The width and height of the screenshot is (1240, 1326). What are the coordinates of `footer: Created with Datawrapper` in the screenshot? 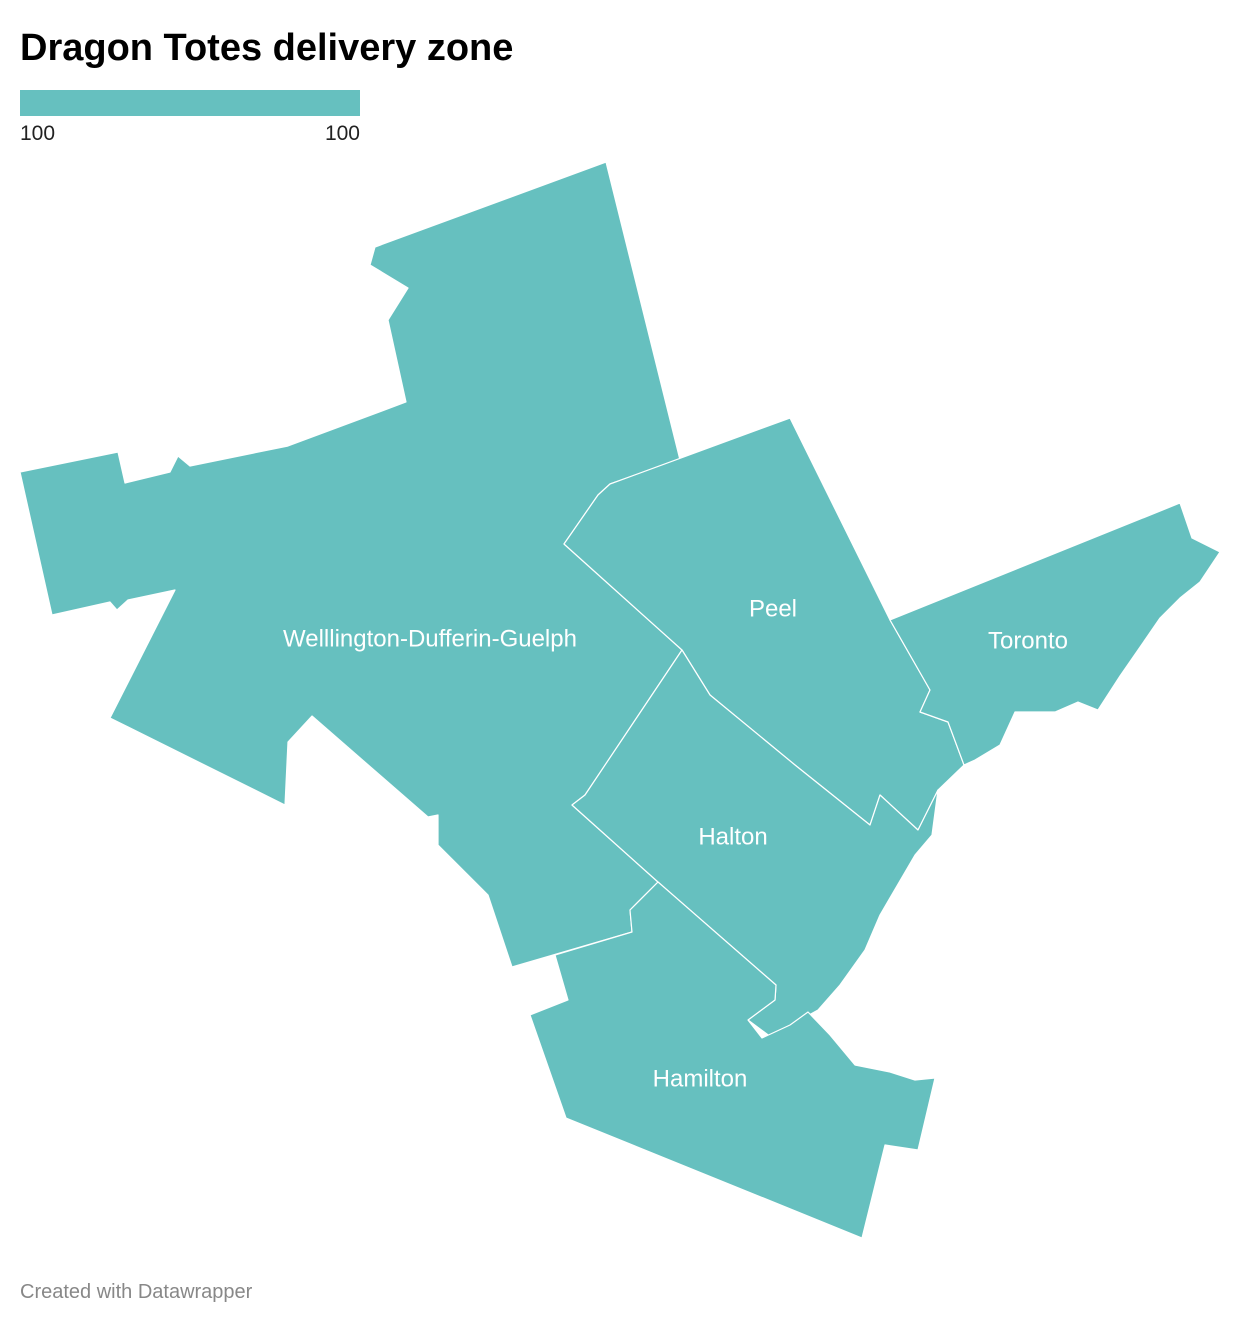 It's located at (136, 1292).